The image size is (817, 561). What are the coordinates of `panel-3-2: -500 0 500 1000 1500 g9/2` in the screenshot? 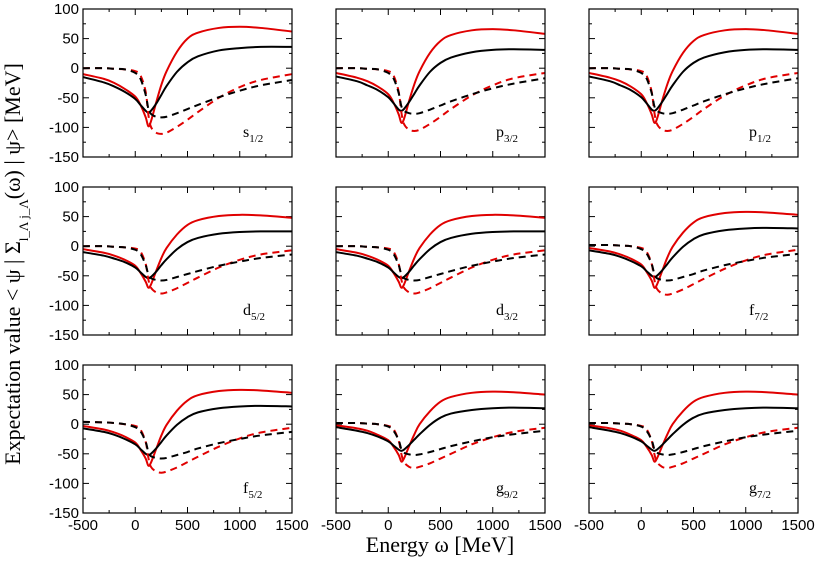 It's located at (441, 449).